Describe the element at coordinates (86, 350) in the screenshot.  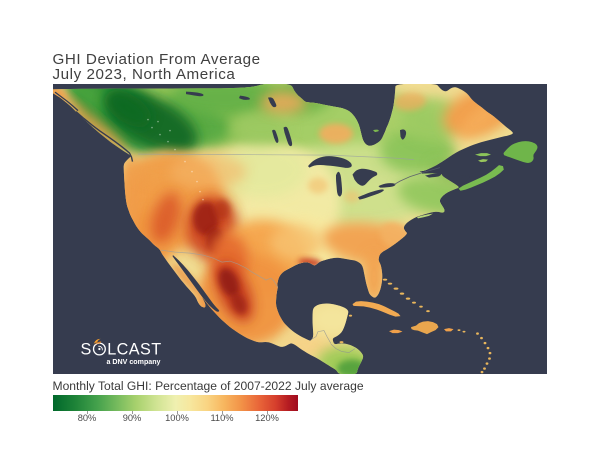
I see `svg-text: S` at that location.